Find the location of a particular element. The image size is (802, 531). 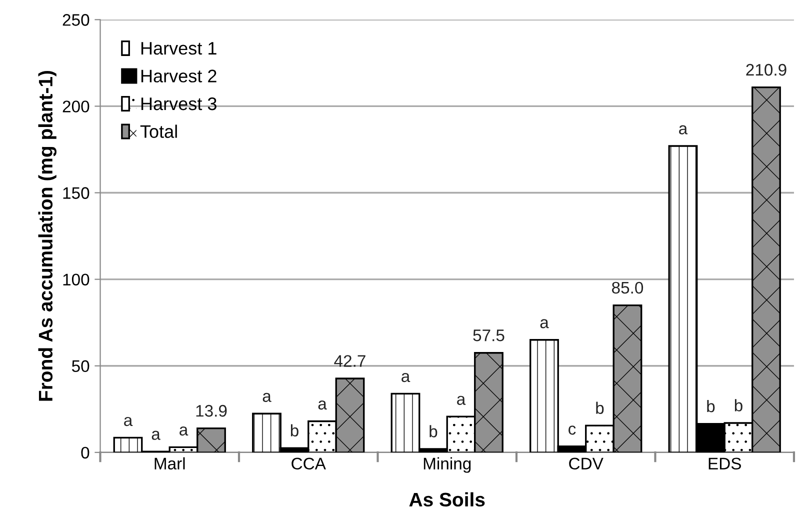

x-tick-label: Marl is located at coordinates (169, 463).